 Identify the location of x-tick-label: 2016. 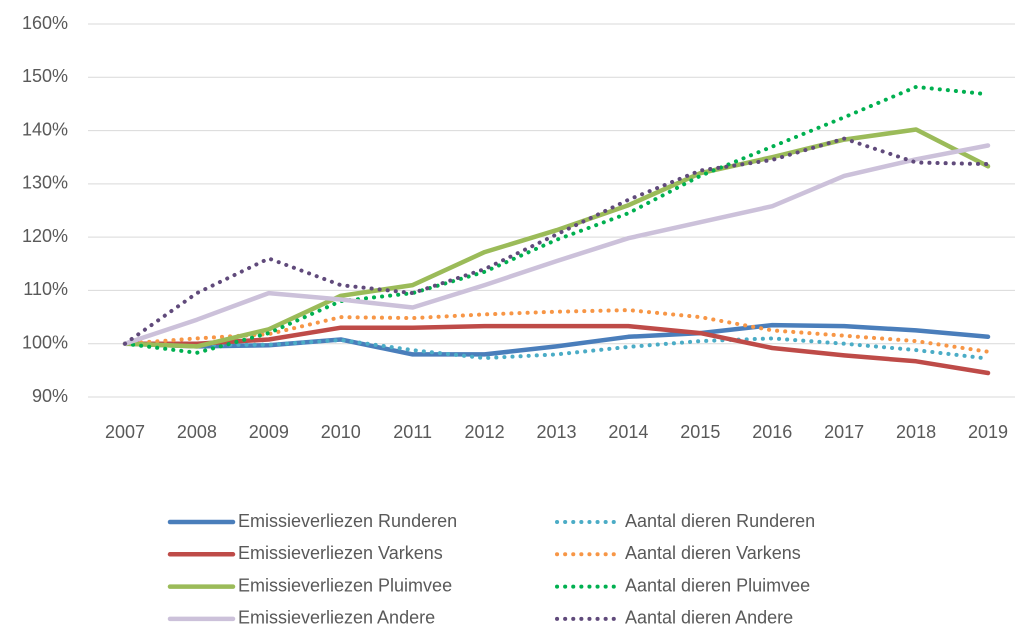
(772, 432).